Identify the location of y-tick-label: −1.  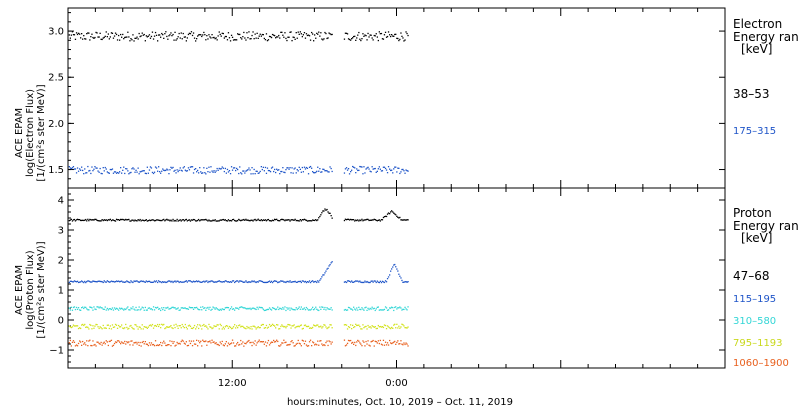
(56, 351).